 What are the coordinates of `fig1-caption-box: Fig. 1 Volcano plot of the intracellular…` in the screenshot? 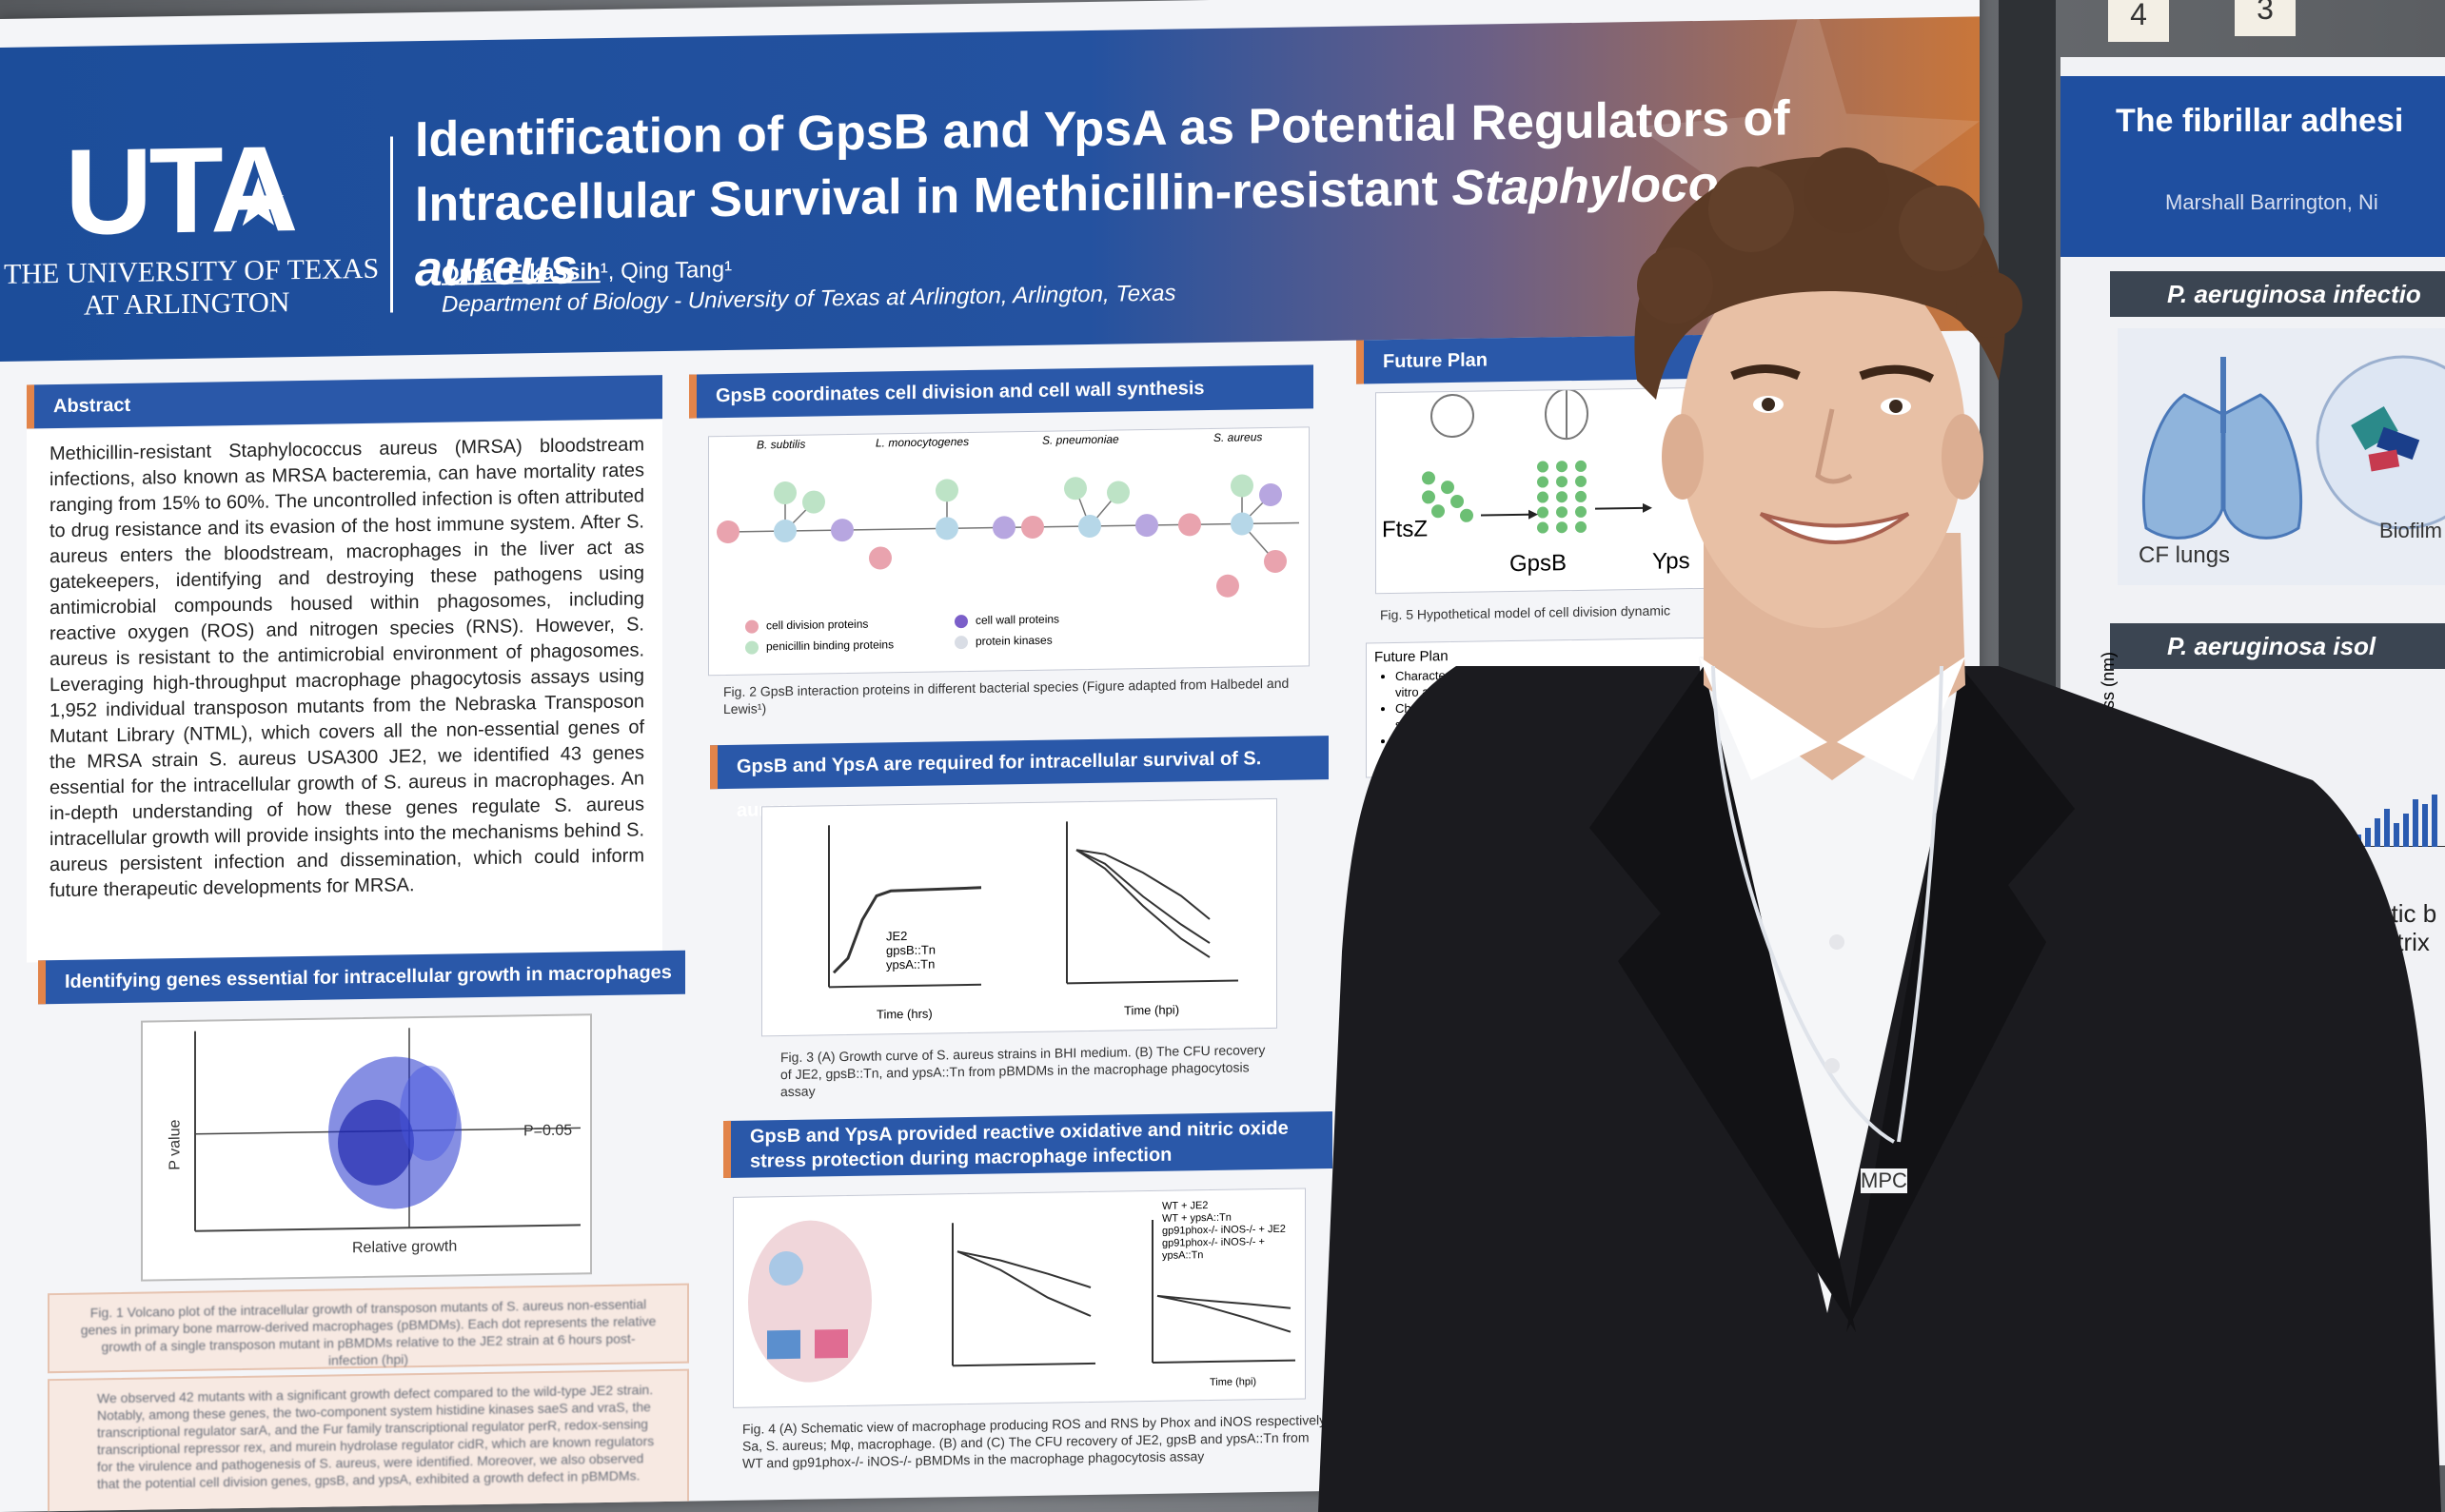 It's located at (369, 1328).